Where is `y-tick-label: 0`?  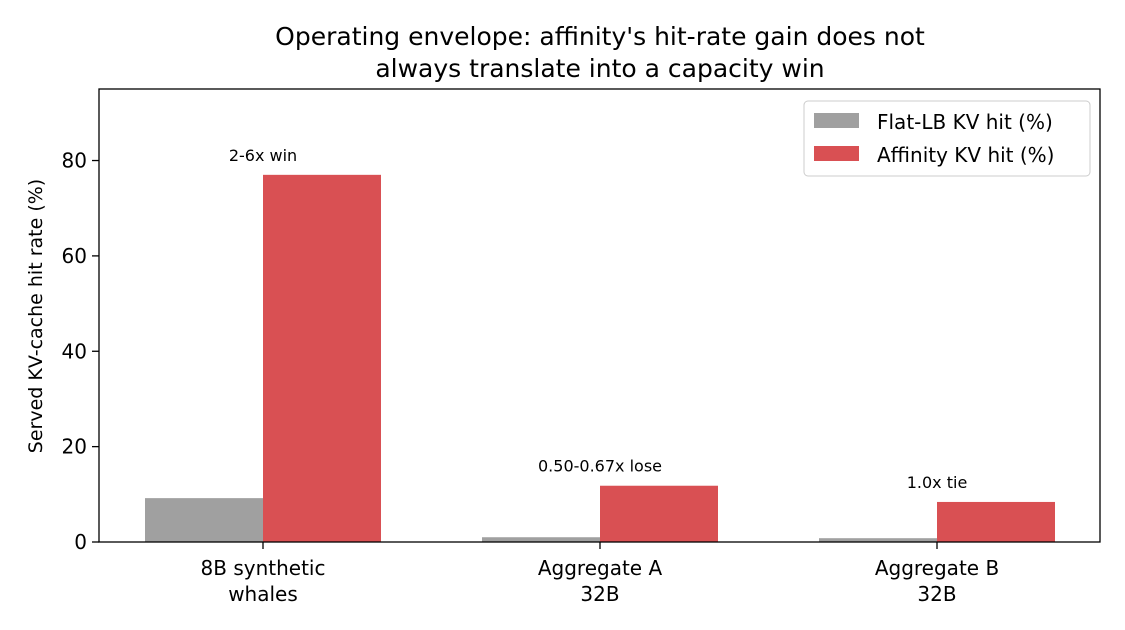 y-tick-label: 0 is located at coordinates (80, 542).